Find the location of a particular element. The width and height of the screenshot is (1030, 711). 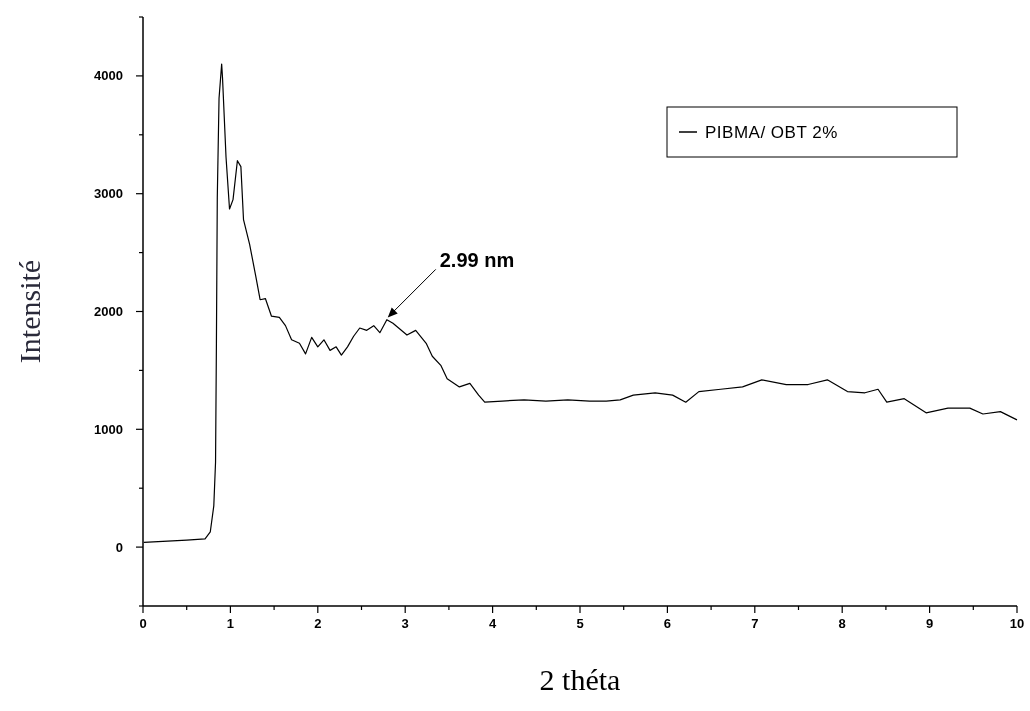

y-tick-label: 4000 is located at coordinates (108, 76).